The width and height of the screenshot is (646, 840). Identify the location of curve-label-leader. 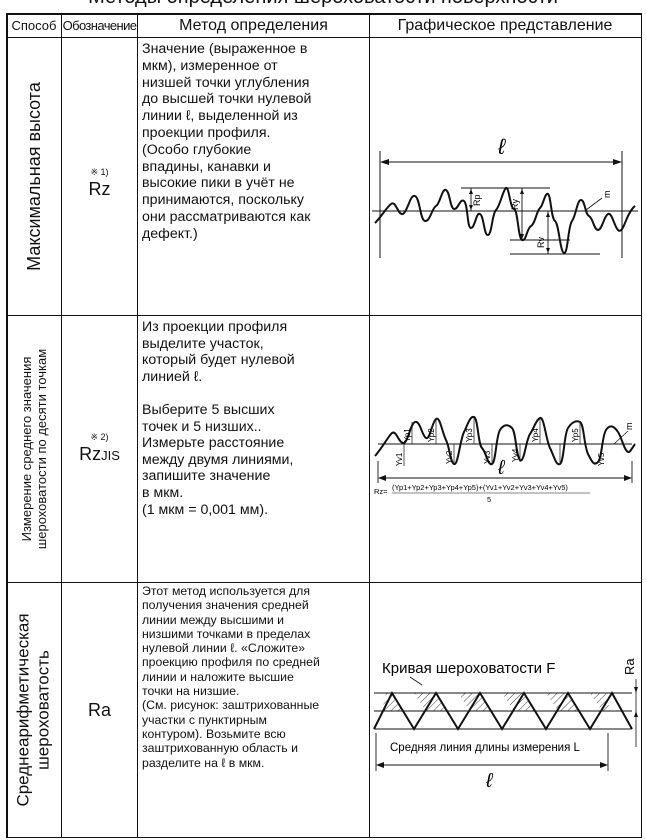
(416, 681).